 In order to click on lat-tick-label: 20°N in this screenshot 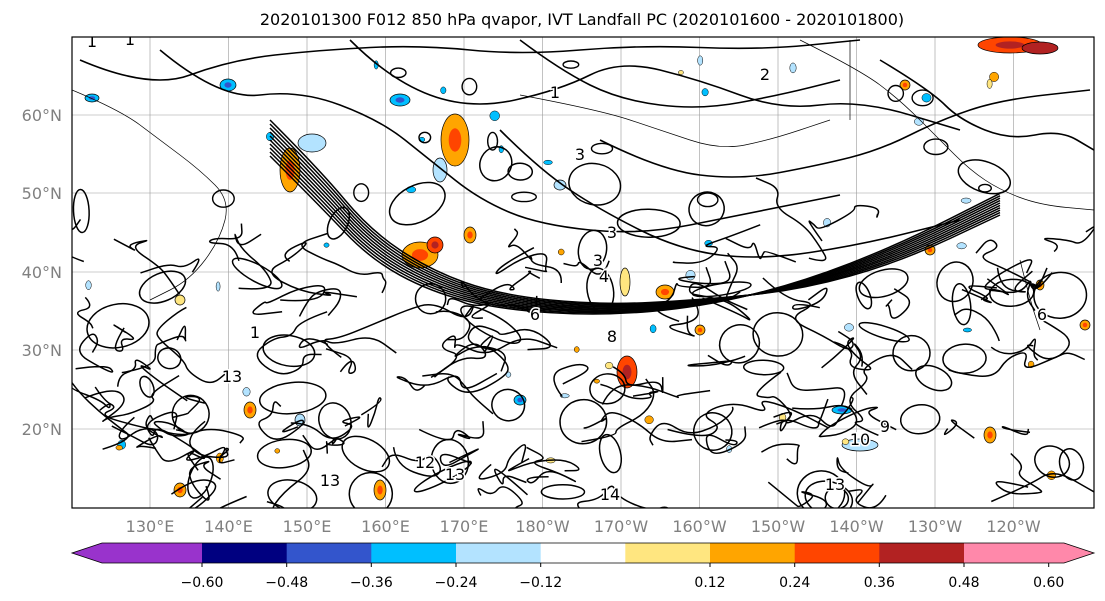, I will do `click(42, 429)`.